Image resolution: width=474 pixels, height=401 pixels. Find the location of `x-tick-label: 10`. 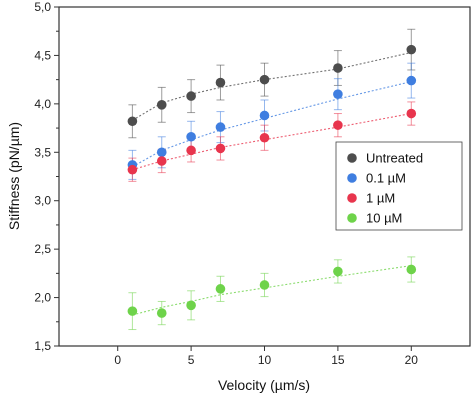

x-tick-label: 10 is located at coordinates (265, 360).